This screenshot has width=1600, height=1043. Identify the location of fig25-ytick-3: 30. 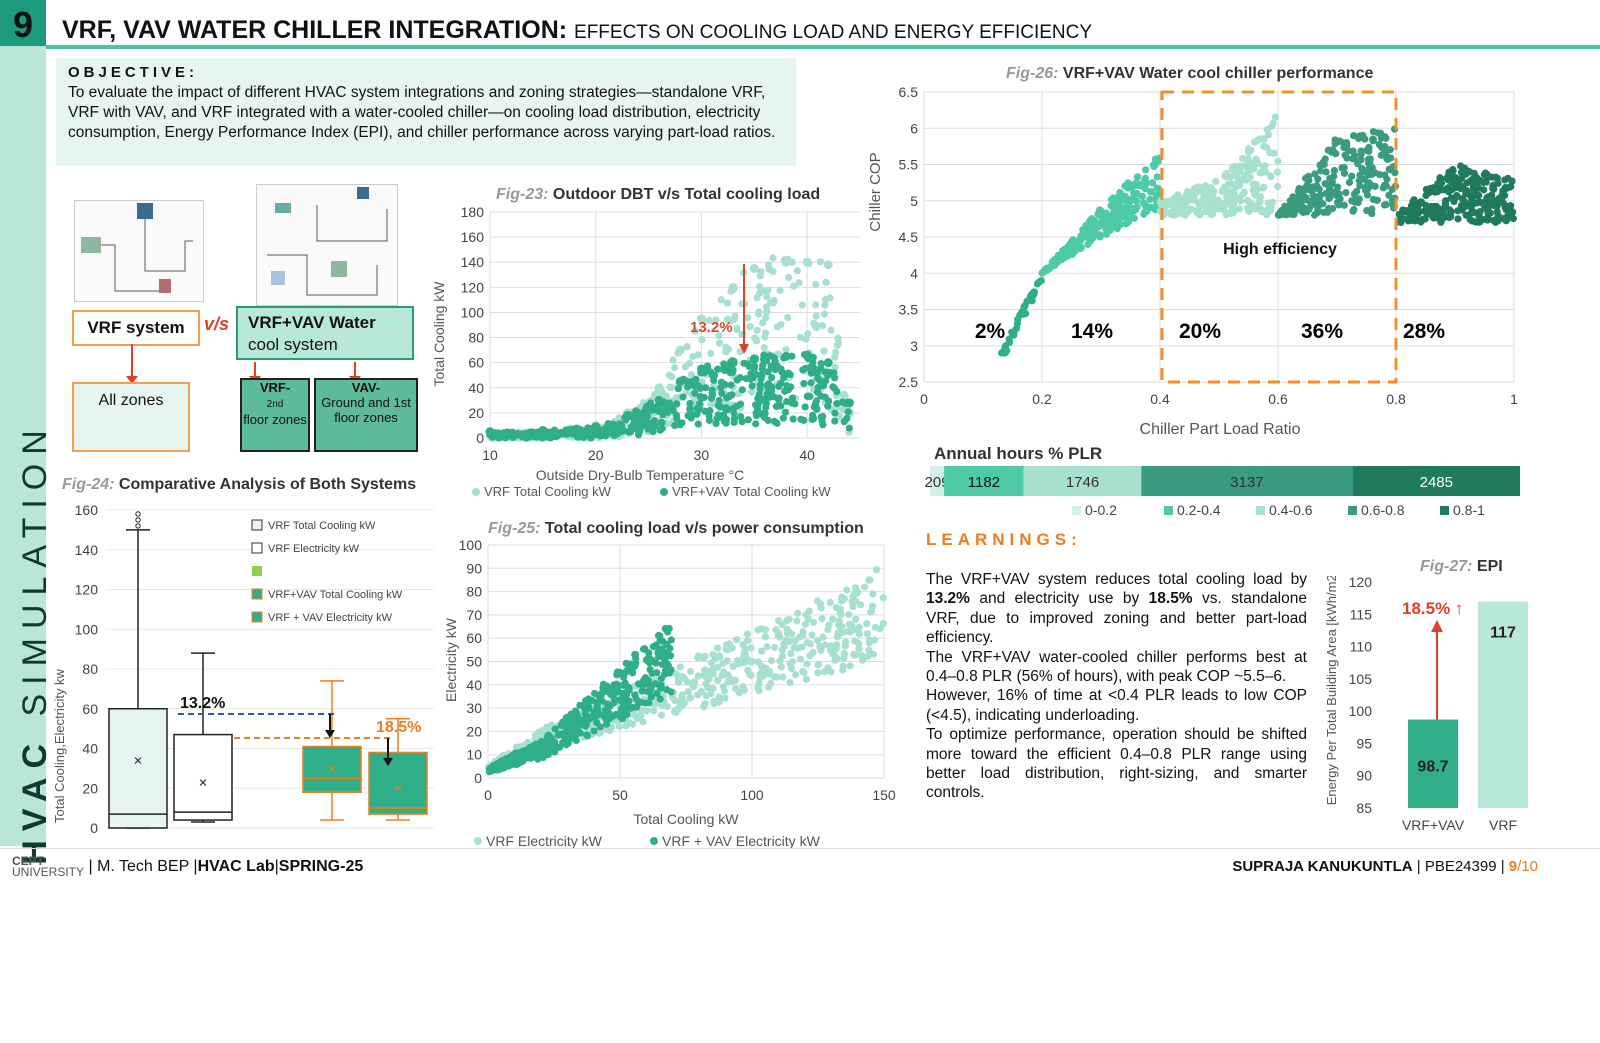
(474, 708).